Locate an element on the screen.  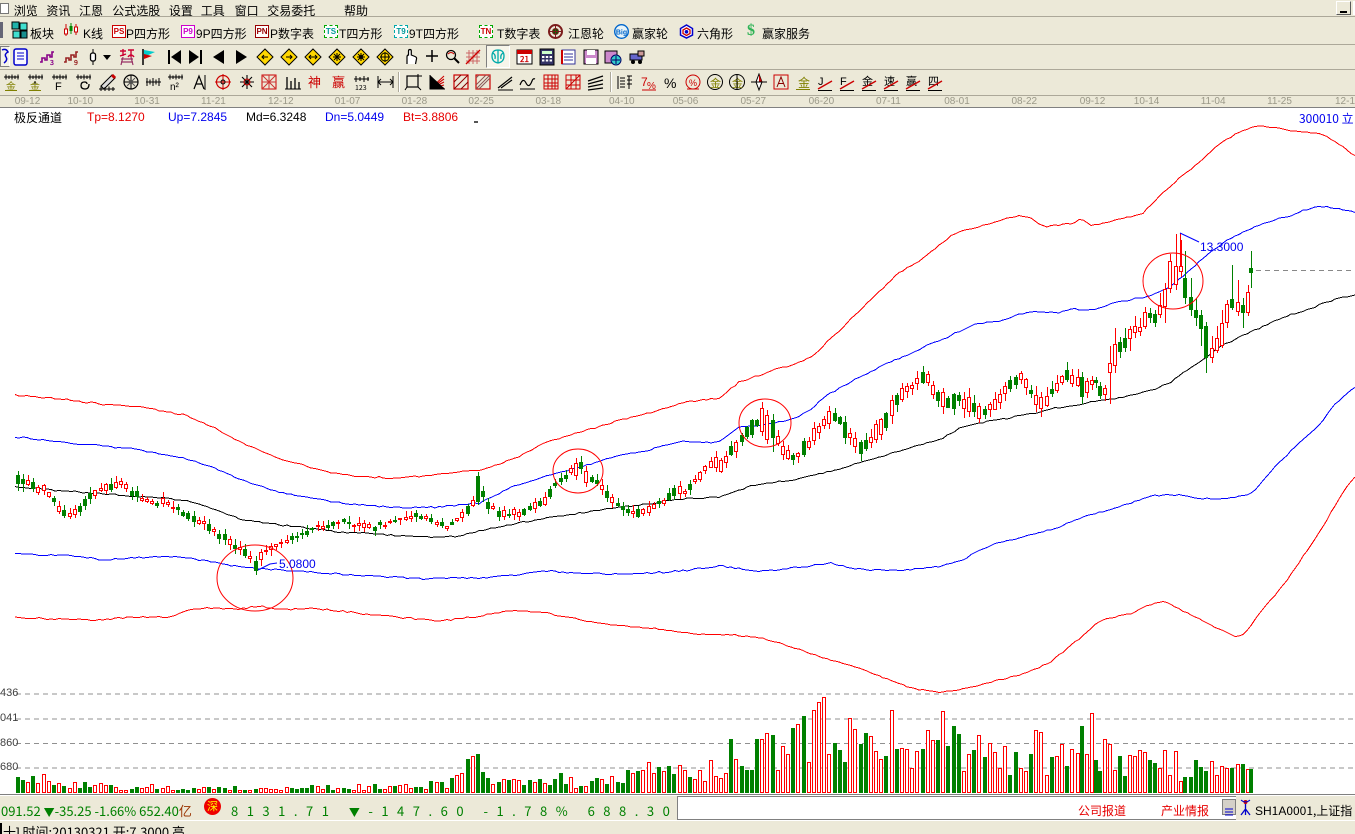
svg-text: 速 is located at coordinates (889, 81).